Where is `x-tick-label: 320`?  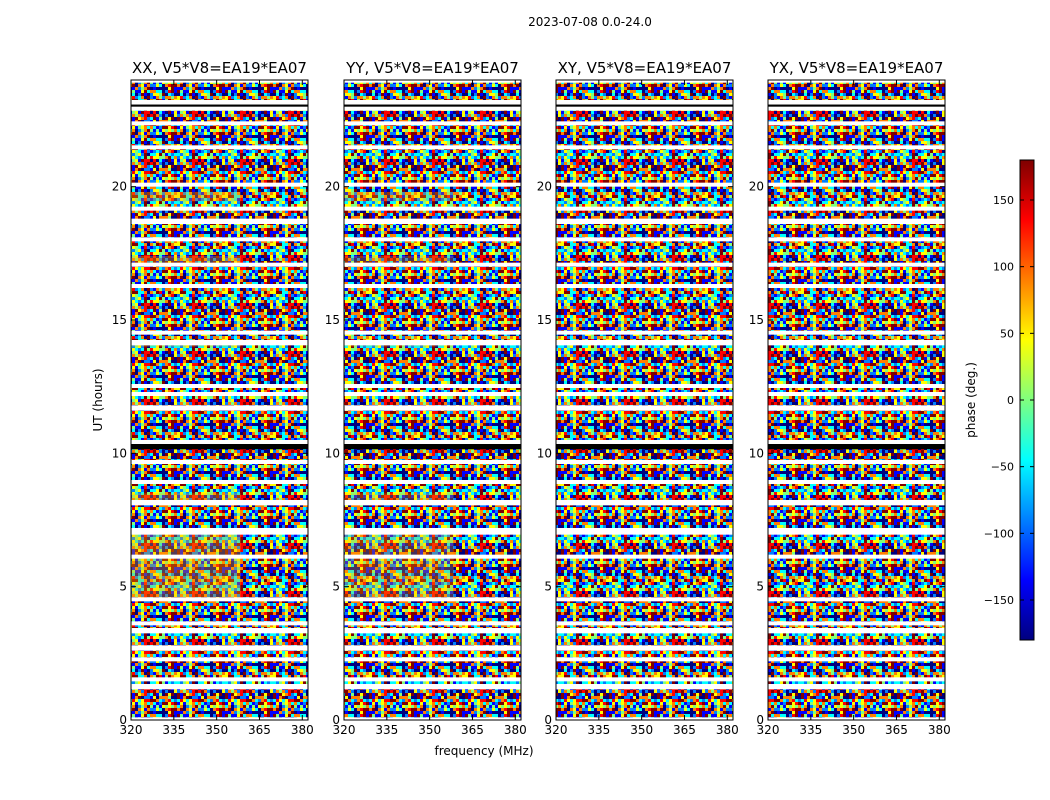
x-tick-label: 320 is located at coordinates (556, 730).